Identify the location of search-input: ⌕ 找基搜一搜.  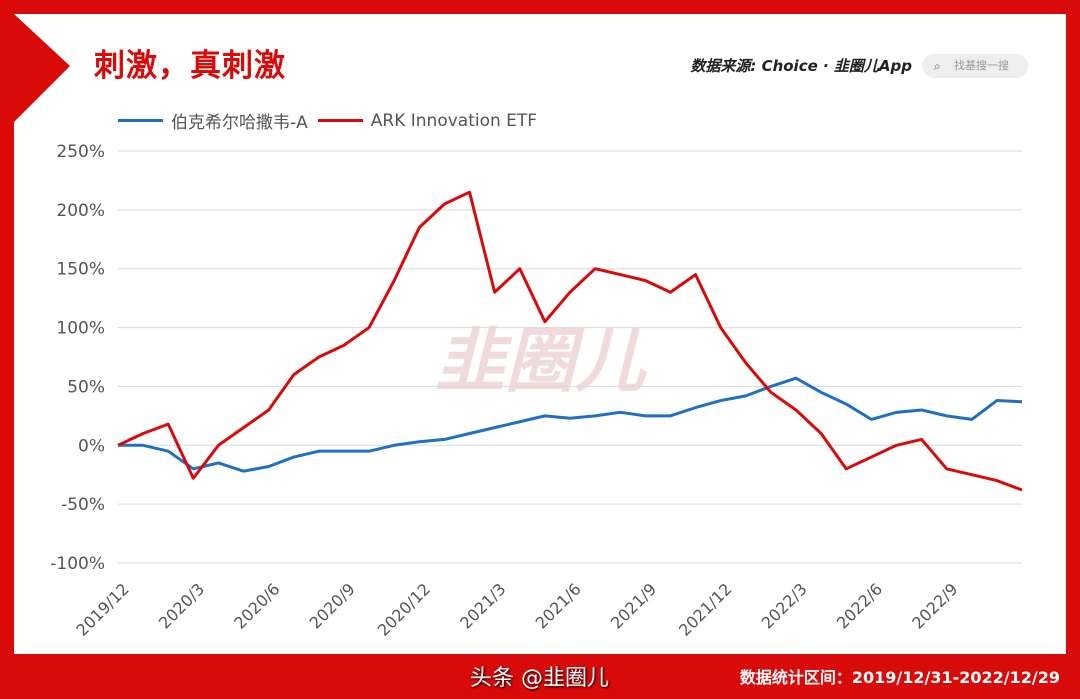
(975, 66).